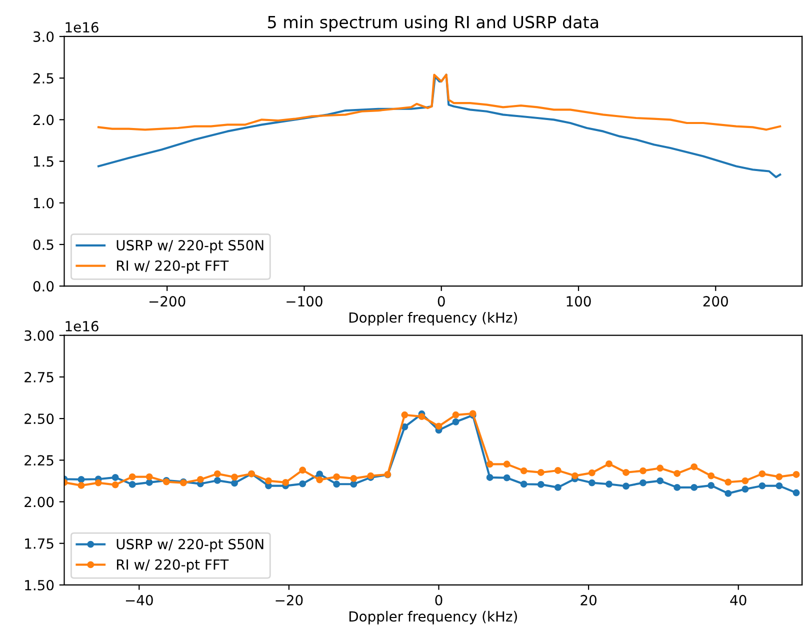  Describe the element at coordinates (715, 301) in the screenshot. I see `x-tick-label: 200` at that location.